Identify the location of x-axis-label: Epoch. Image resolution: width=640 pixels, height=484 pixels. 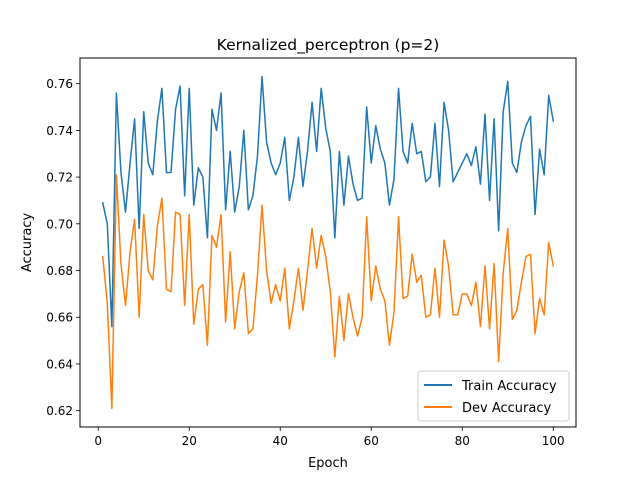
(328, 463).